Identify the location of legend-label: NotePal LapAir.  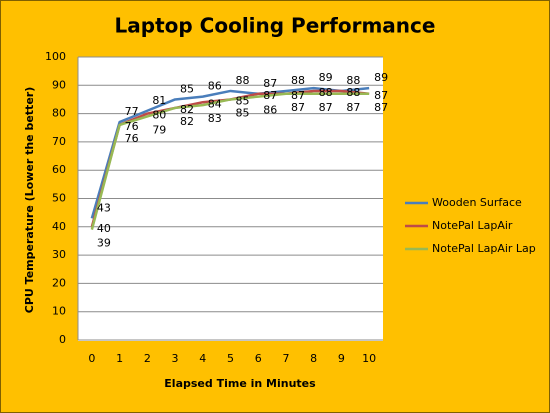
(472, 225).